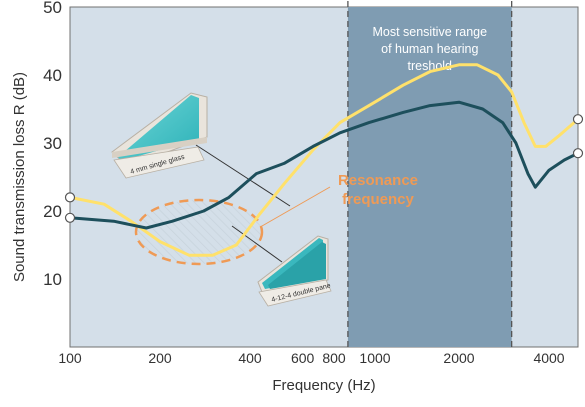 The image size is (585, 407). Describe the element at coordinates (548, 358) in the screenshot. I see `x-tick-label: 4000` at that location.